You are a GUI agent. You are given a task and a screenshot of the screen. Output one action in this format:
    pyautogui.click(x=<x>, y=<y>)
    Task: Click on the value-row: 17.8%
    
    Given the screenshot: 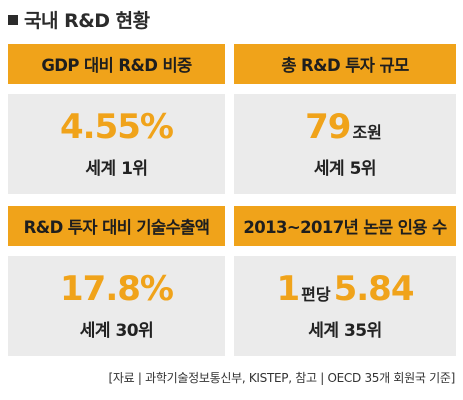 What is the action you would take?
    pyautogui.click(x=117, y=288)
    